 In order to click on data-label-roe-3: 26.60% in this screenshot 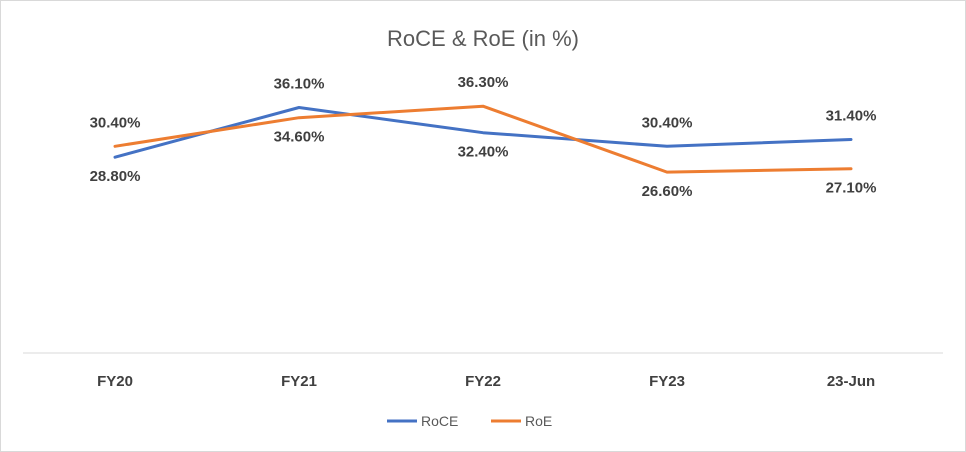, I will do `click(667, 191)`.